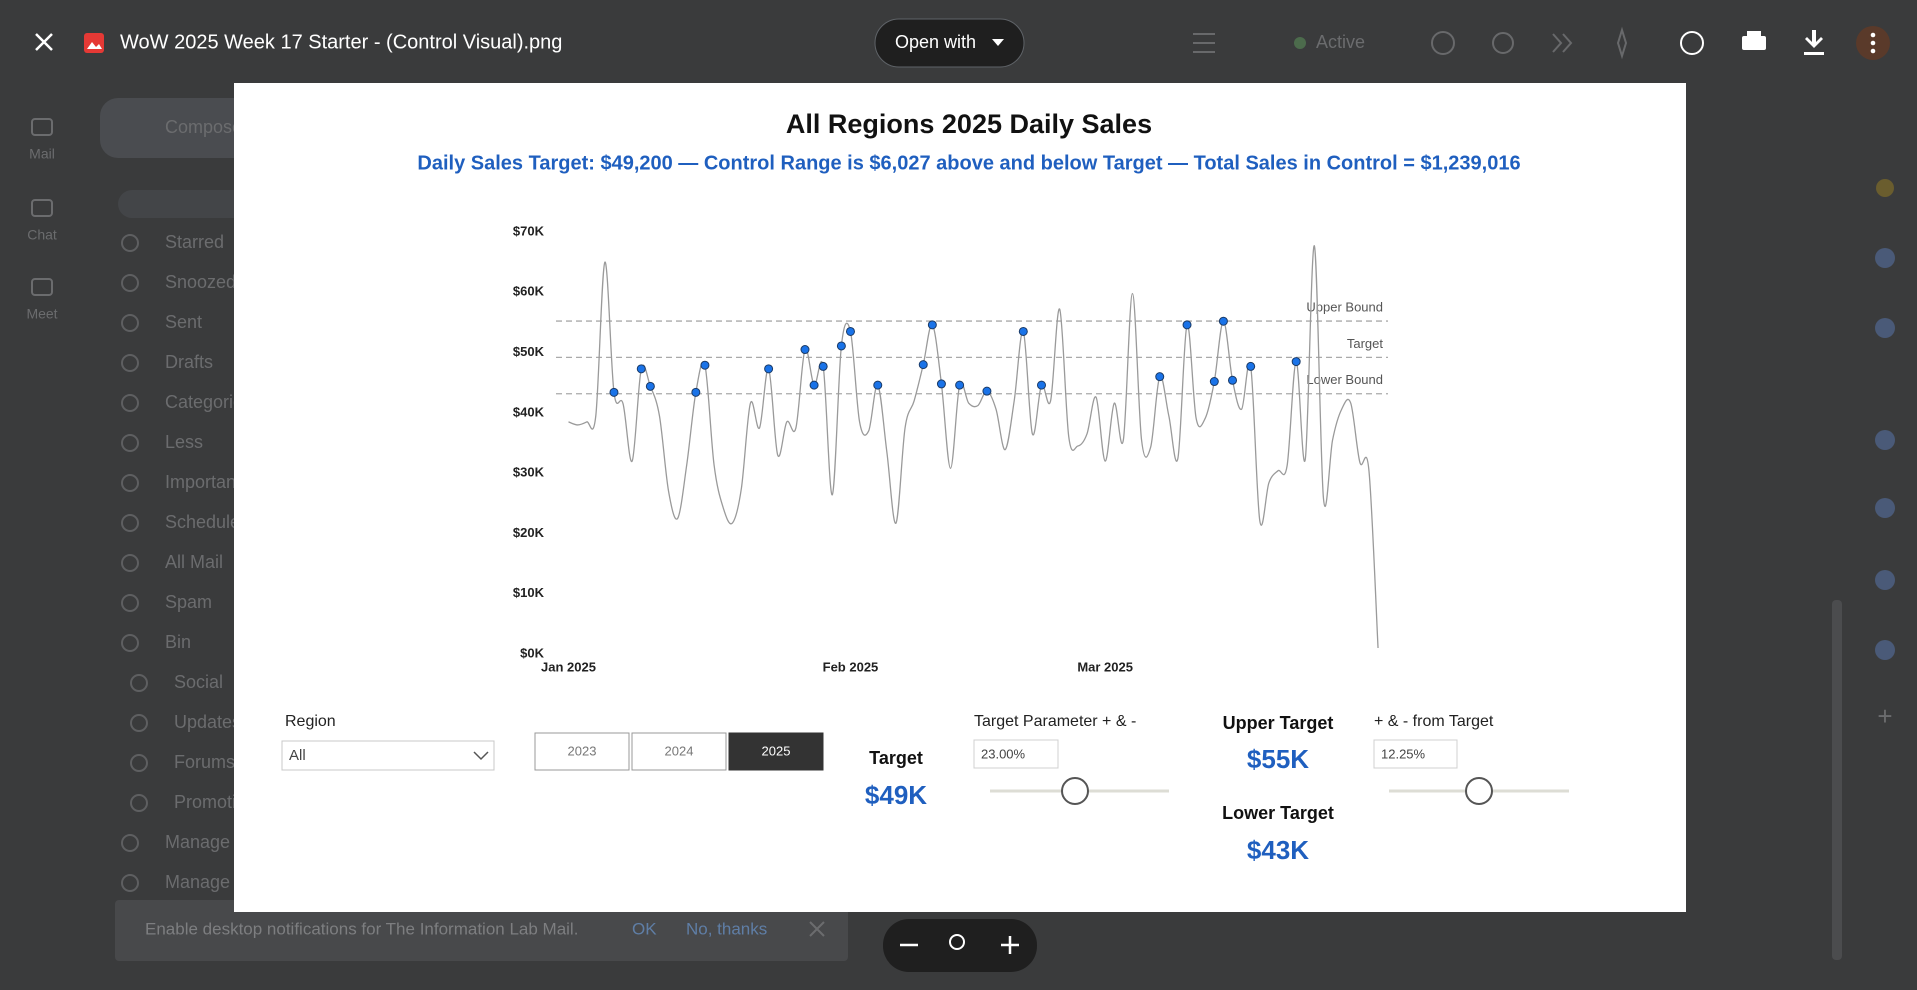 The height and width of the screenshot is (990, 1917). I want to click on add-icon: +, so click(1884, 716).